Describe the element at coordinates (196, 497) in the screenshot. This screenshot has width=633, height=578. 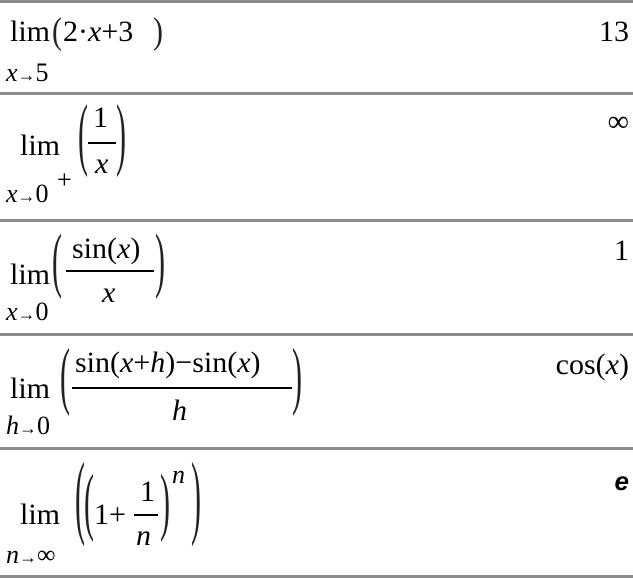
I see `outer-right-paren: )` at that location.